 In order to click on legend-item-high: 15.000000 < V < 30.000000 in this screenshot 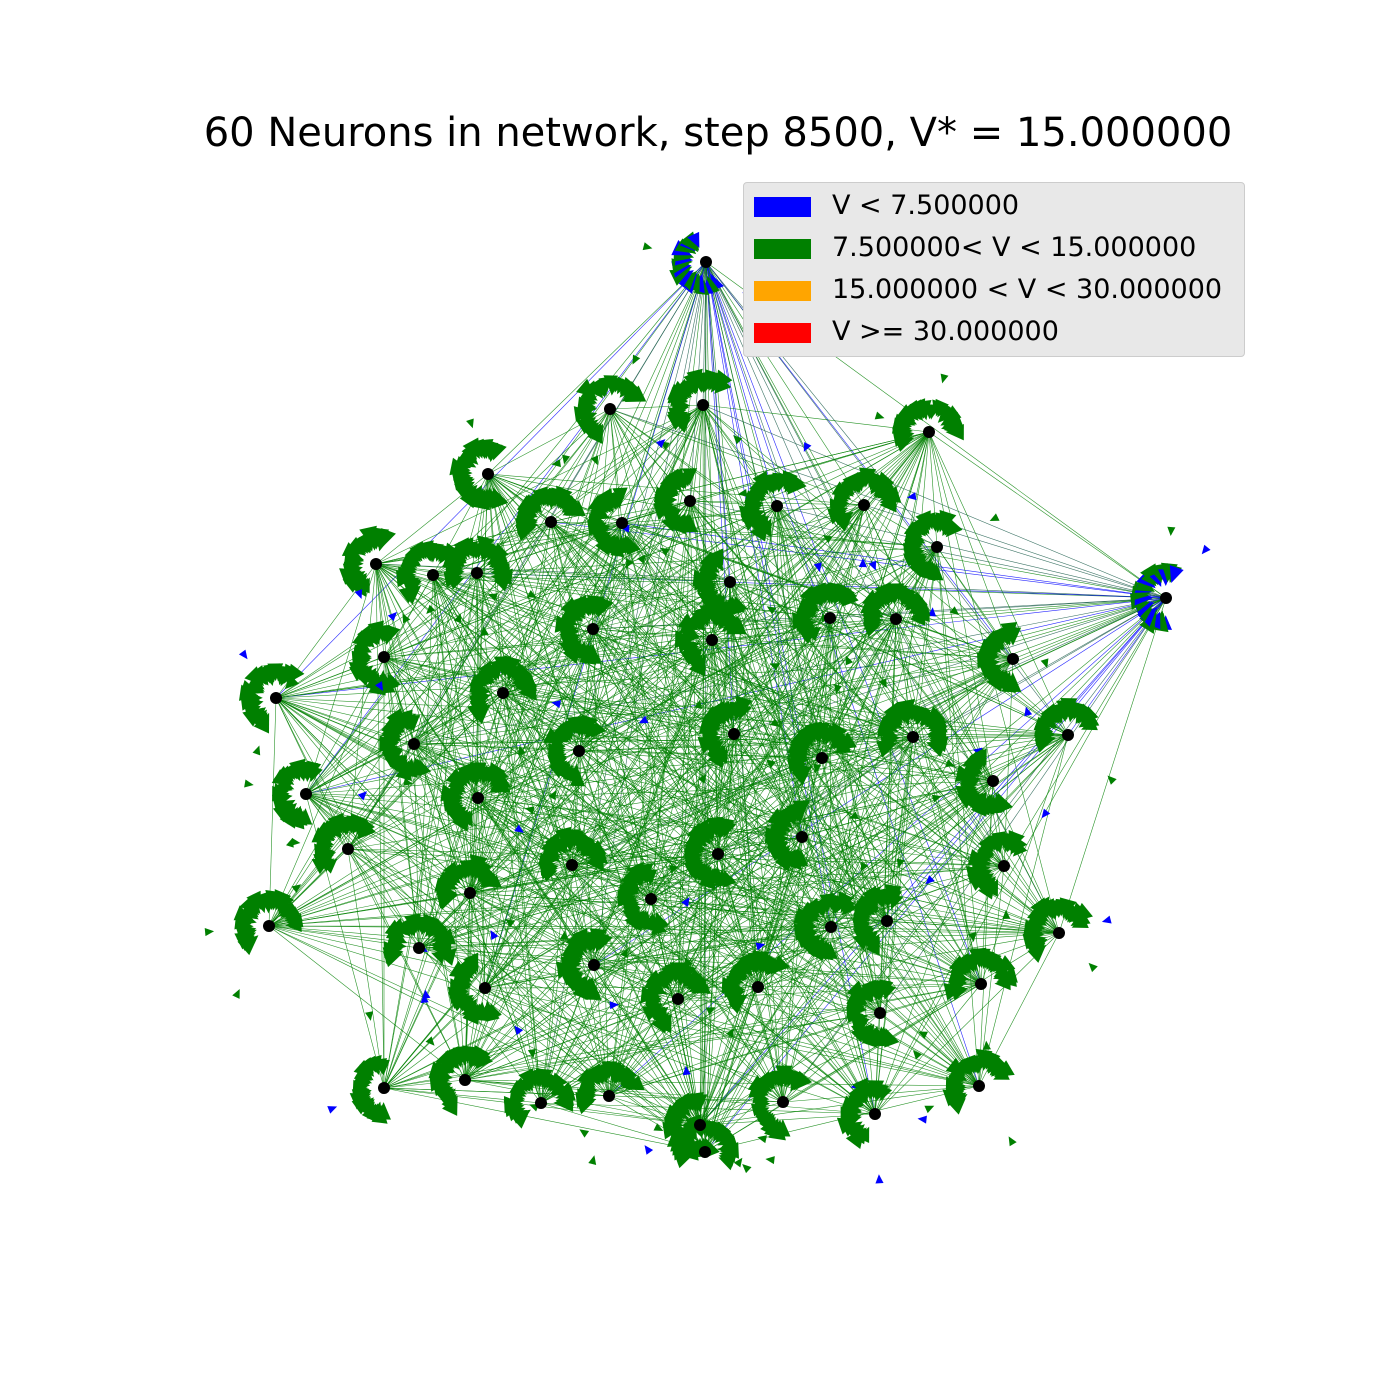, I will do `click(999, 290)`.